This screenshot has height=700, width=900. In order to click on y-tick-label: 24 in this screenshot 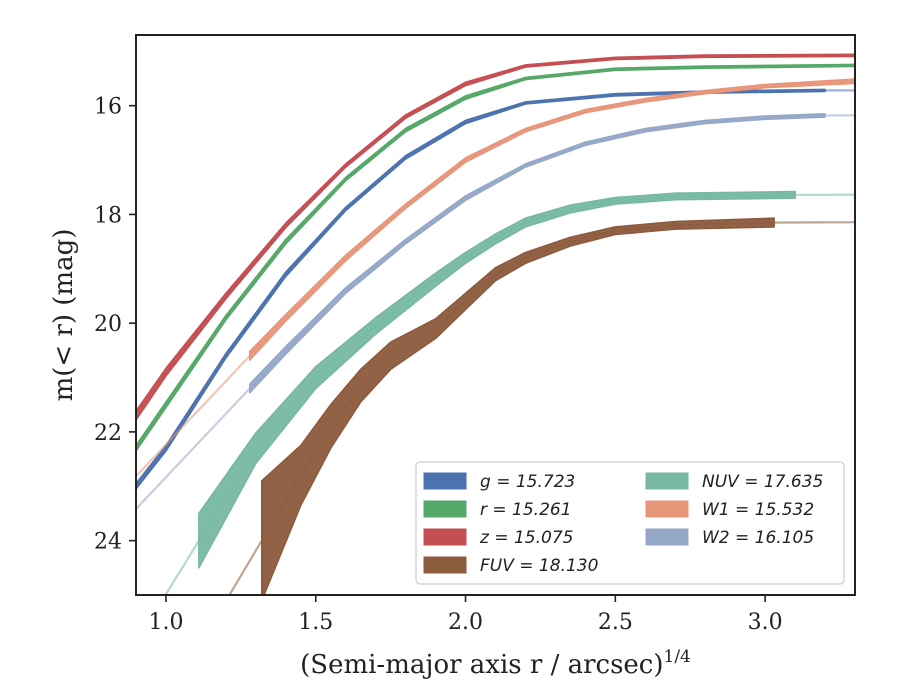, I will do `click(108, 542)`.